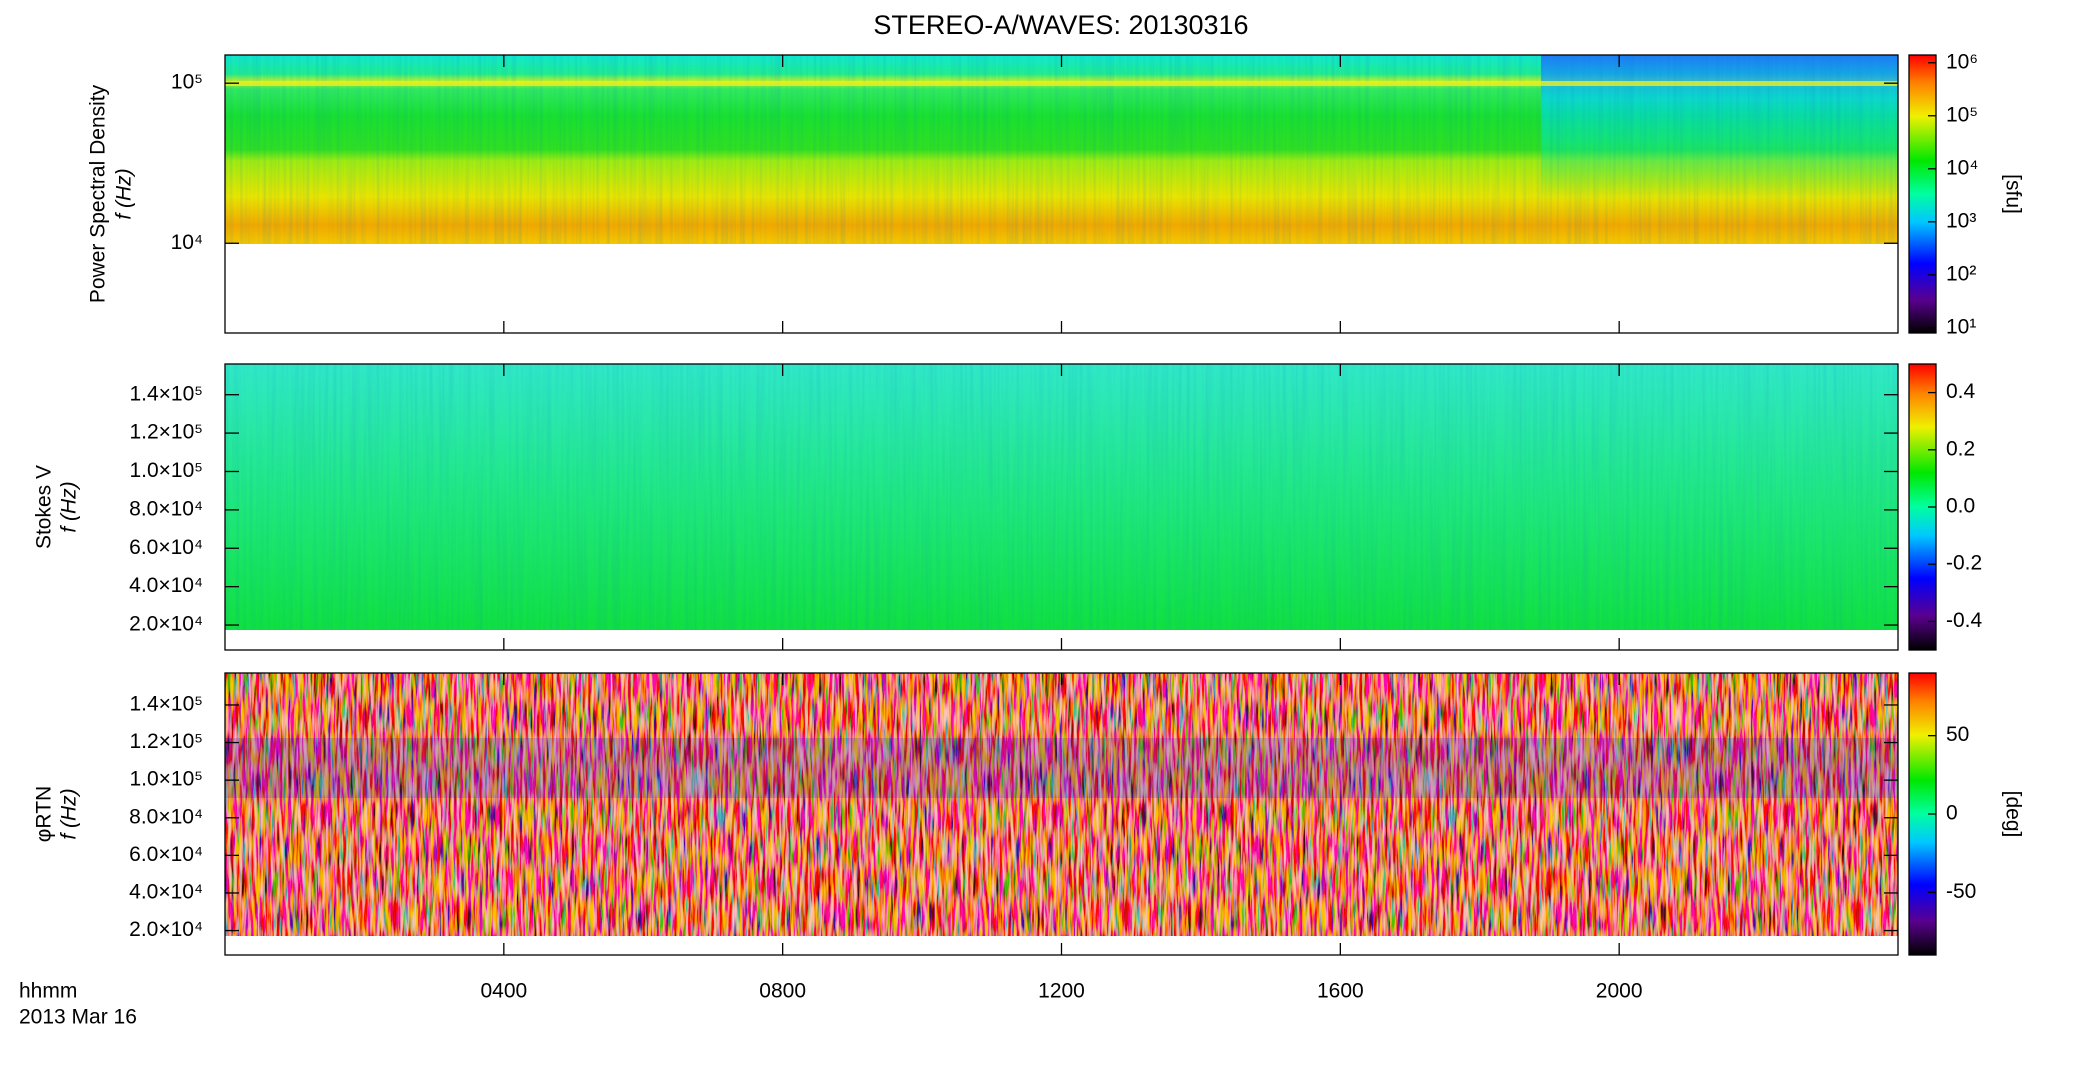 The width and height of the screenshot is (2096, 1080). What do you see at coordinates (187, 82) in the screenshot?
I see `y-tick-label: 10⁵` at bounding box center [187, 82].